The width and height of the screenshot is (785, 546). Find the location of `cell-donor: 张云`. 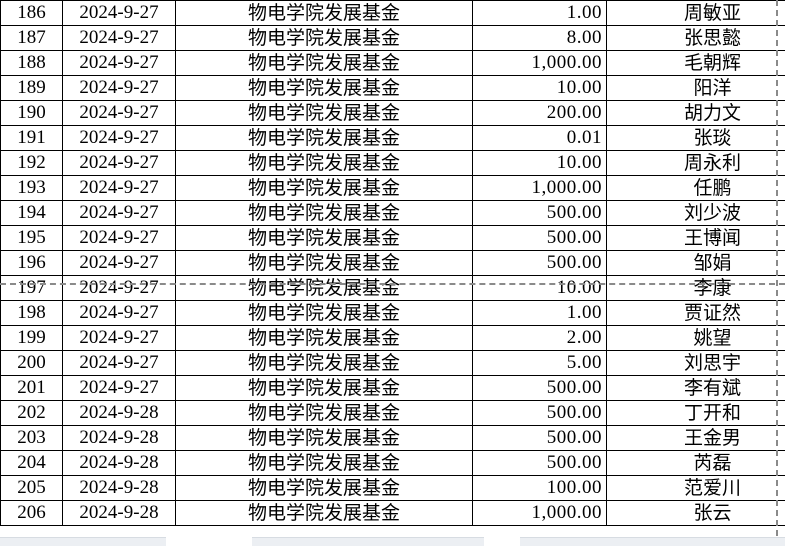

cell-donor: 张云 is located at coordinates (695, 513).